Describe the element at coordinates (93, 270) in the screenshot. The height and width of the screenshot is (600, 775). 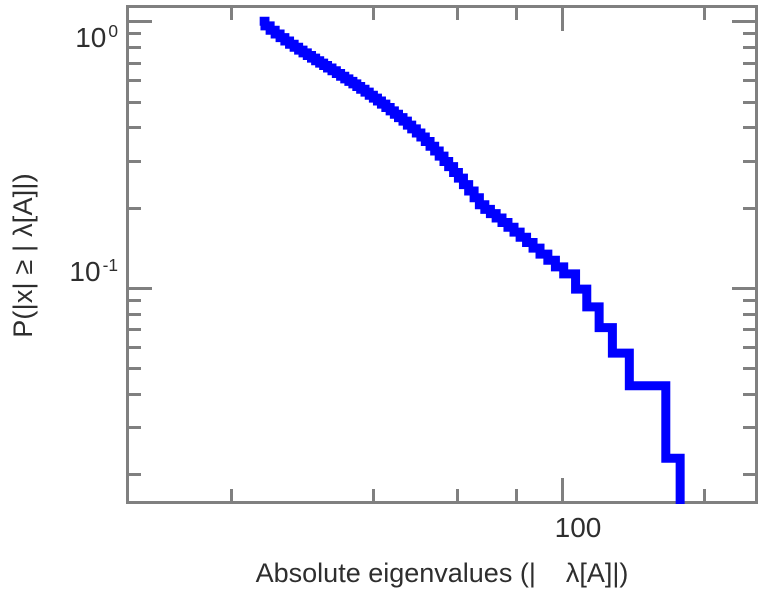
I see `y-tick-label-1e-1: 10 -1` at that location.